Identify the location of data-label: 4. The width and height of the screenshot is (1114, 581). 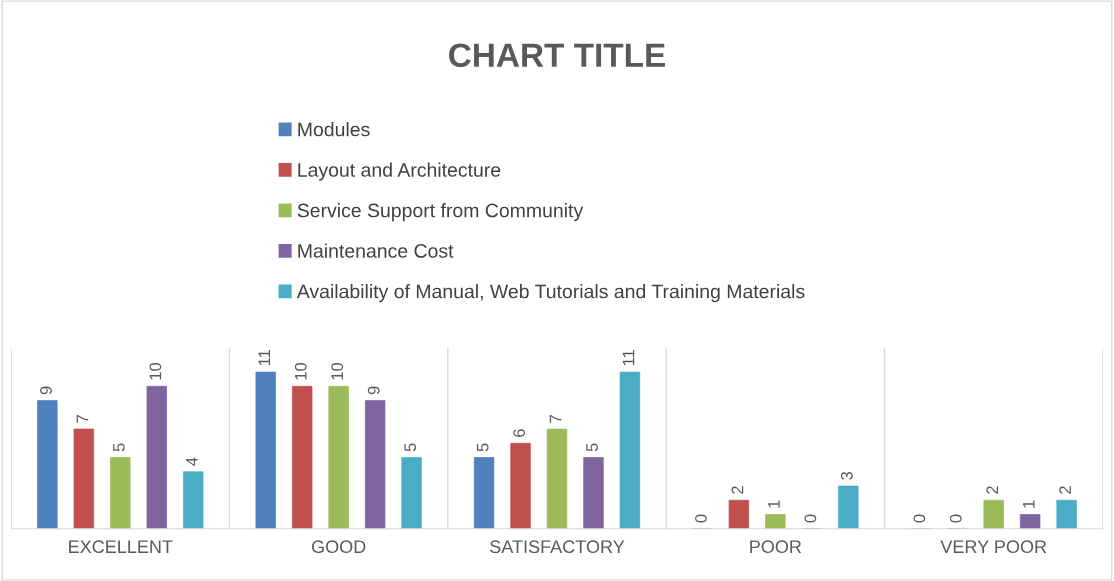
(192, 461).